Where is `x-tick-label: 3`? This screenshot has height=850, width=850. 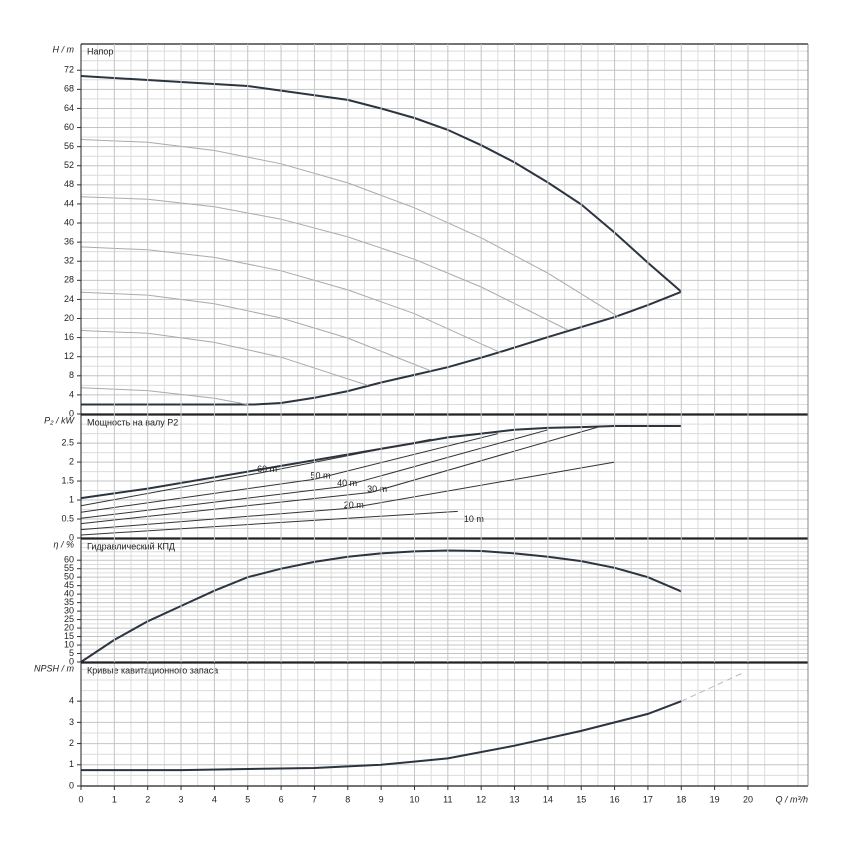
x-tick-label: 3 is located at coordinates (181, 799).